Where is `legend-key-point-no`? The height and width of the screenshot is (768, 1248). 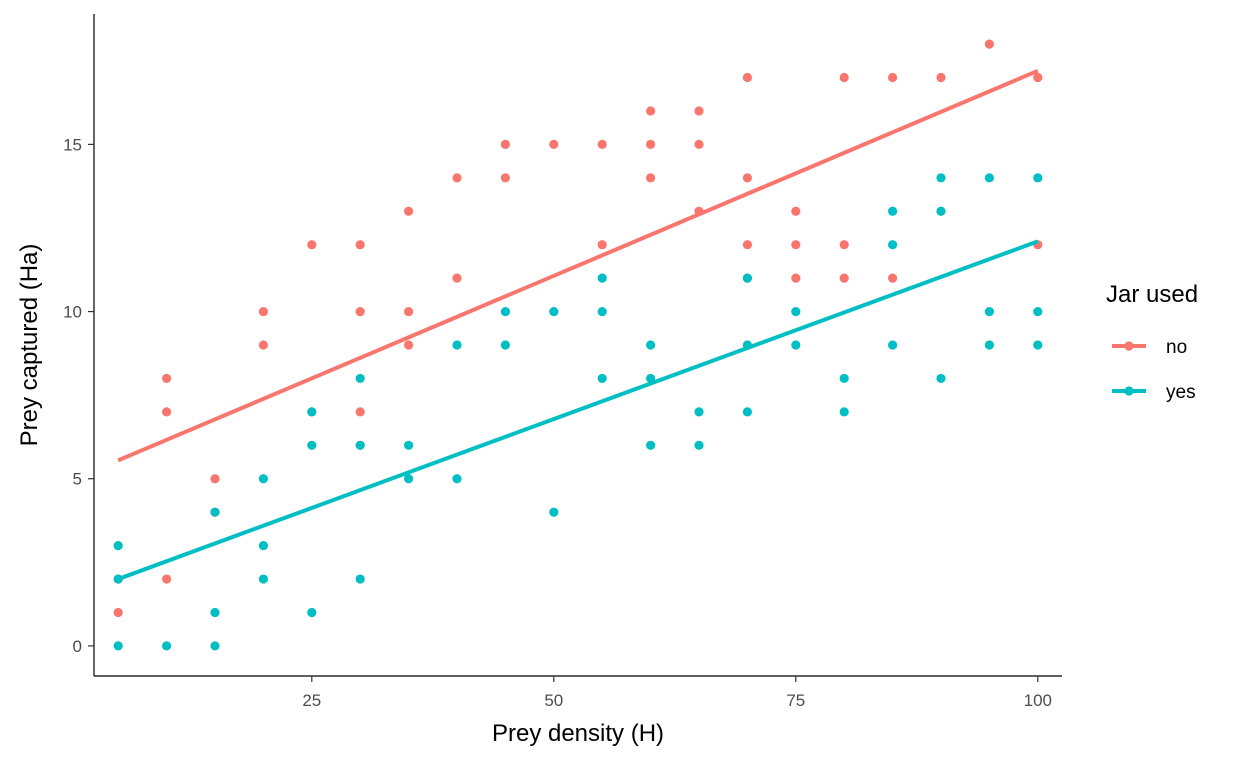 legend-key-point-no is located at coordinates (1129, 346).